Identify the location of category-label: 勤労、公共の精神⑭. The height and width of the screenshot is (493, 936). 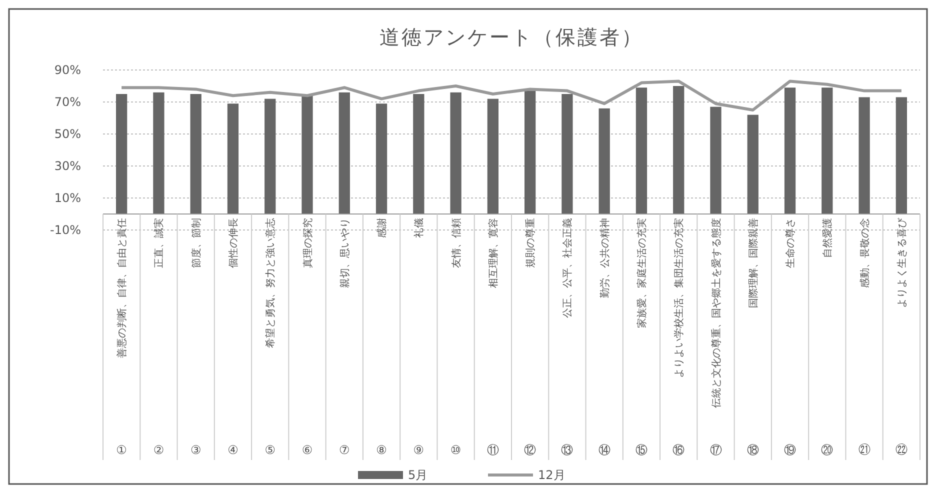
(604, 338).